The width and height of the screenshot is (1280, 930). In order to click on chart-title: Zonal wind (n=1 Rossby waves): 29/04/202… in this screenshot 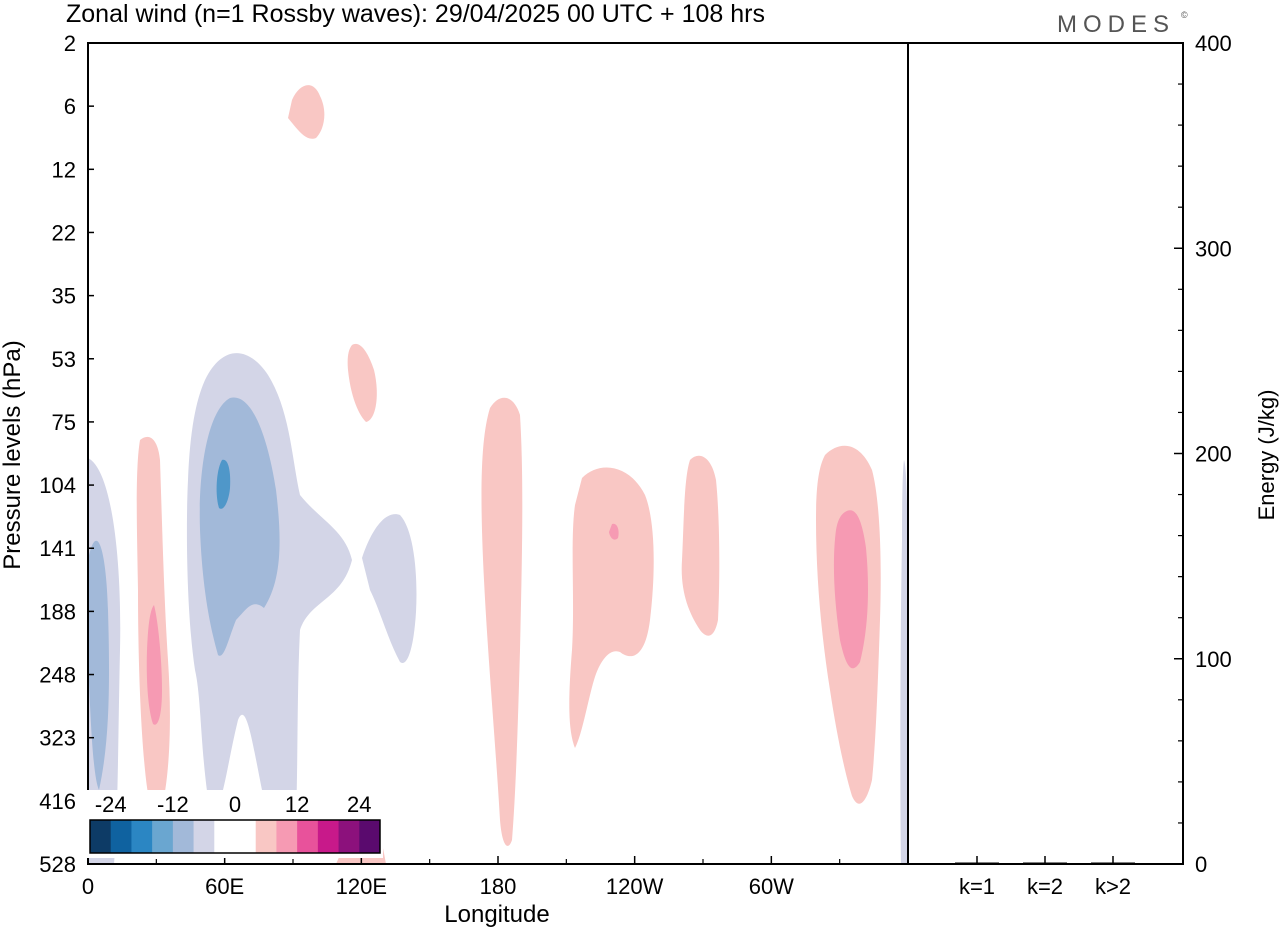, I will do `click(415, 14)`.